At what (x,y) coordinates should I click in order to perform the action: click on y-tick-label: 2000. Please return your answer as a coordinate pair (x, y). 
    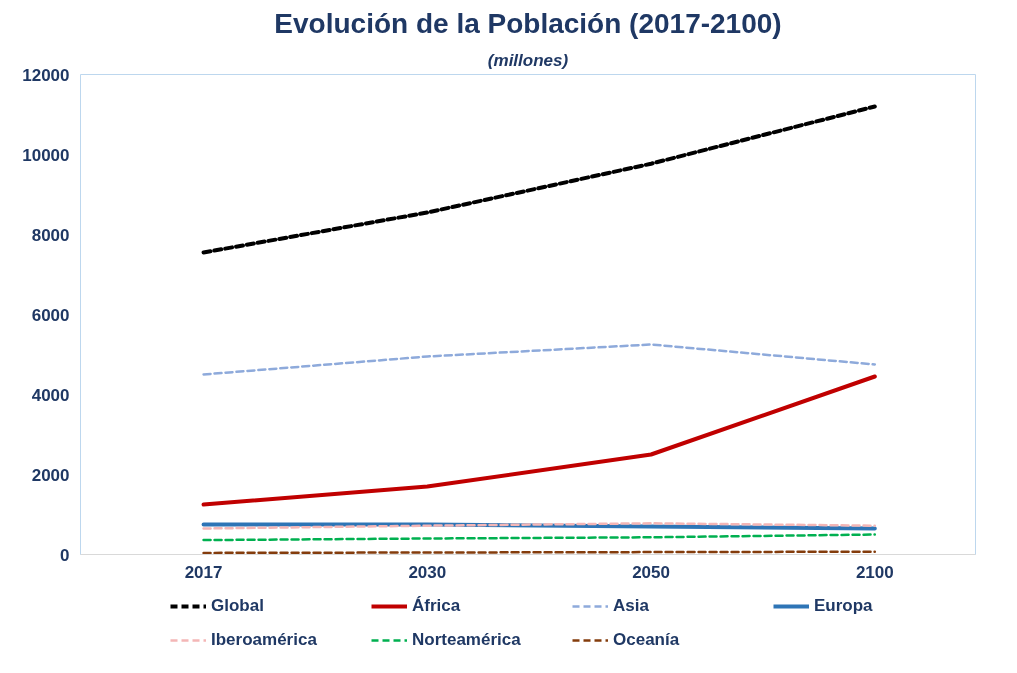
    Looking at the image, I should click on (50, 475).